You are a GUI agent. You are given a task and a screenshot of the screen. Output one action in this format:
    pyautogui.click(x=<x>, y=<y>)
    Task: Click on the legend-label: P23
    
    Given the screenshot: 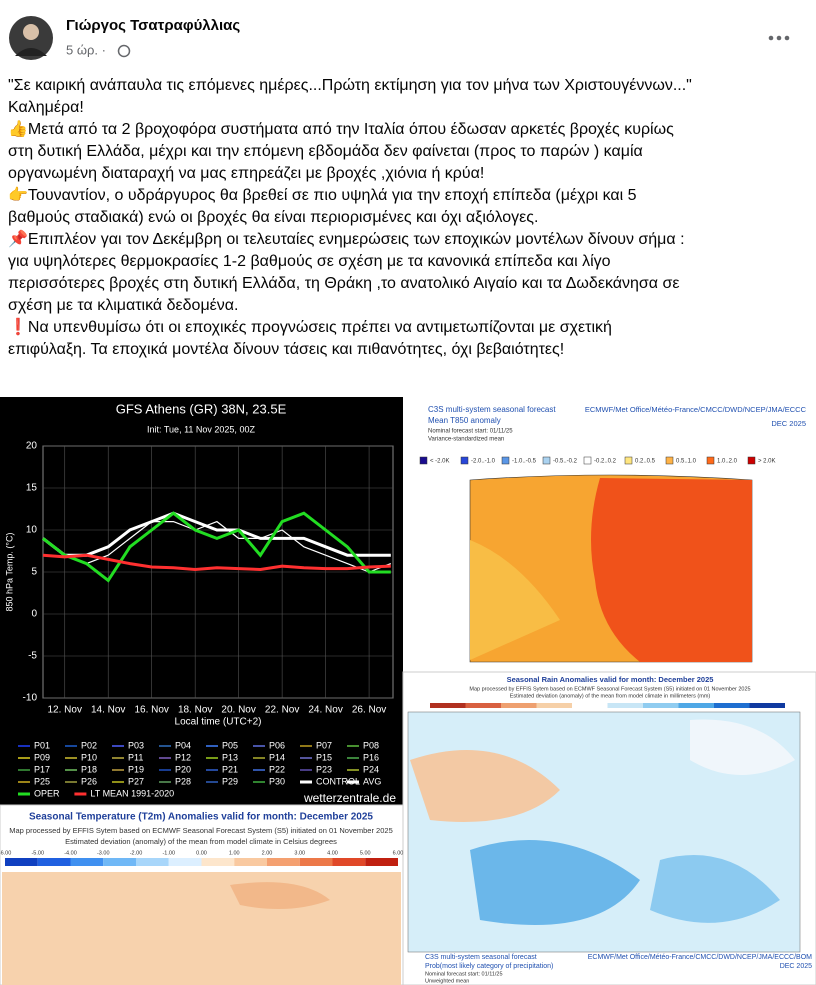 What is the action you would take?
    pyautogui.click(x=324, y=769)
    